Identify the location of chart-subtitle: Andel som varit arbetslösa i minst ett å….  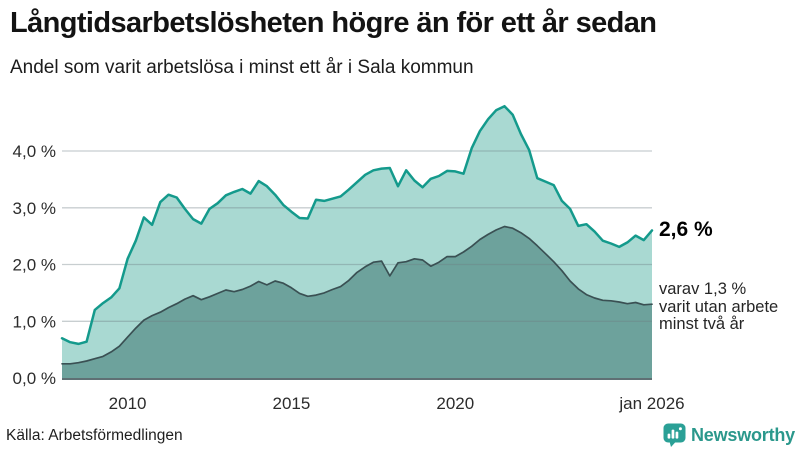
(242, 67).